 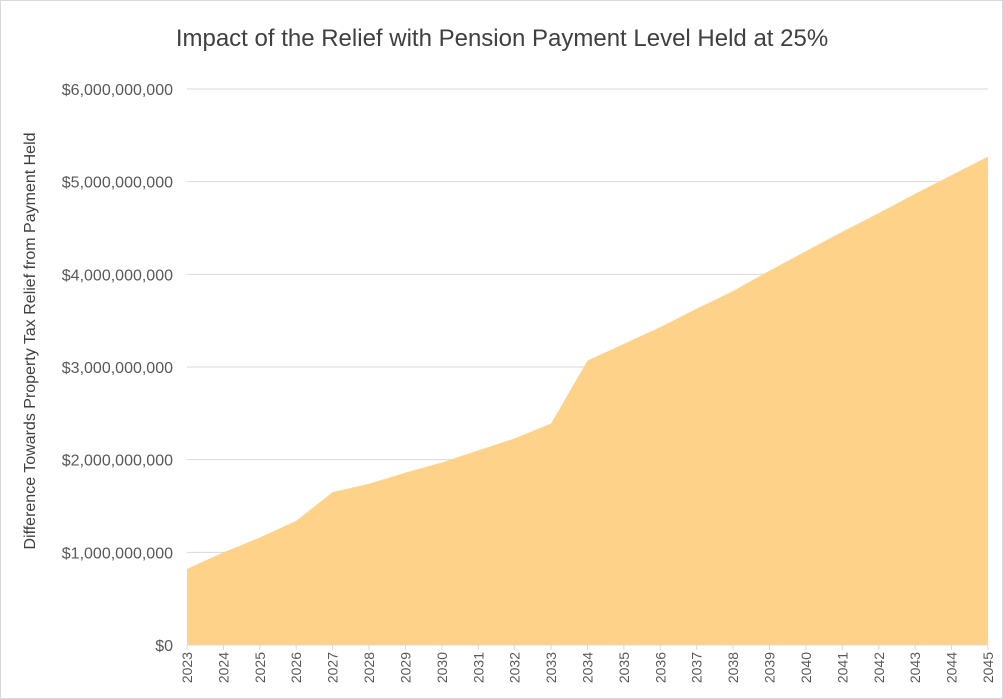 I want to click on x-tick-label: 2035, so click(x=624, y=667).